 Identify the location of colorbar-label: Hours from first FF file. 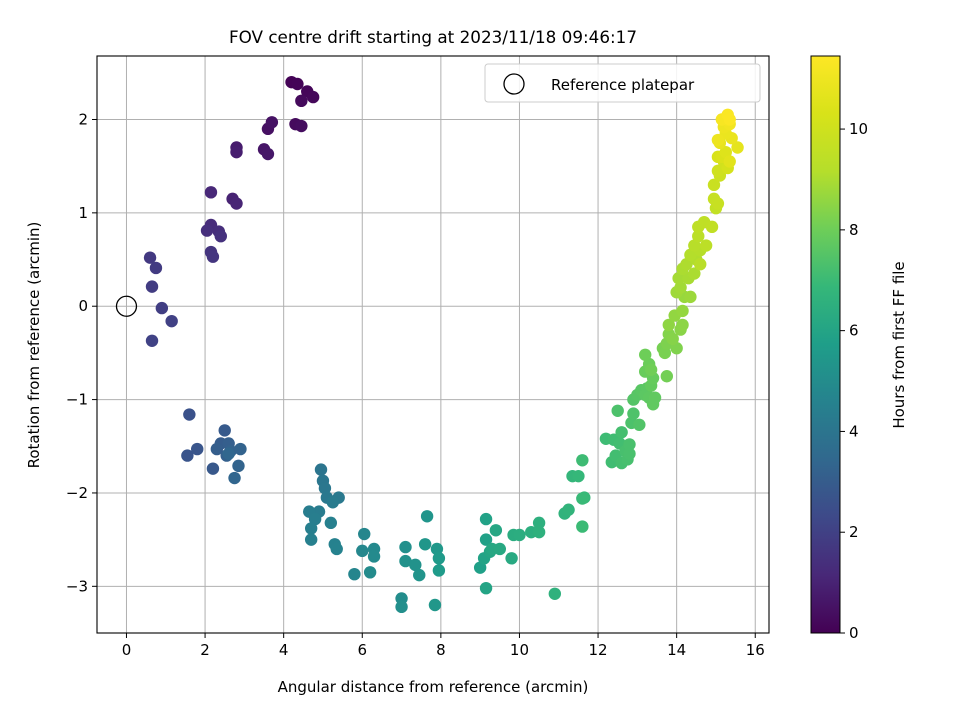
(899, 344).